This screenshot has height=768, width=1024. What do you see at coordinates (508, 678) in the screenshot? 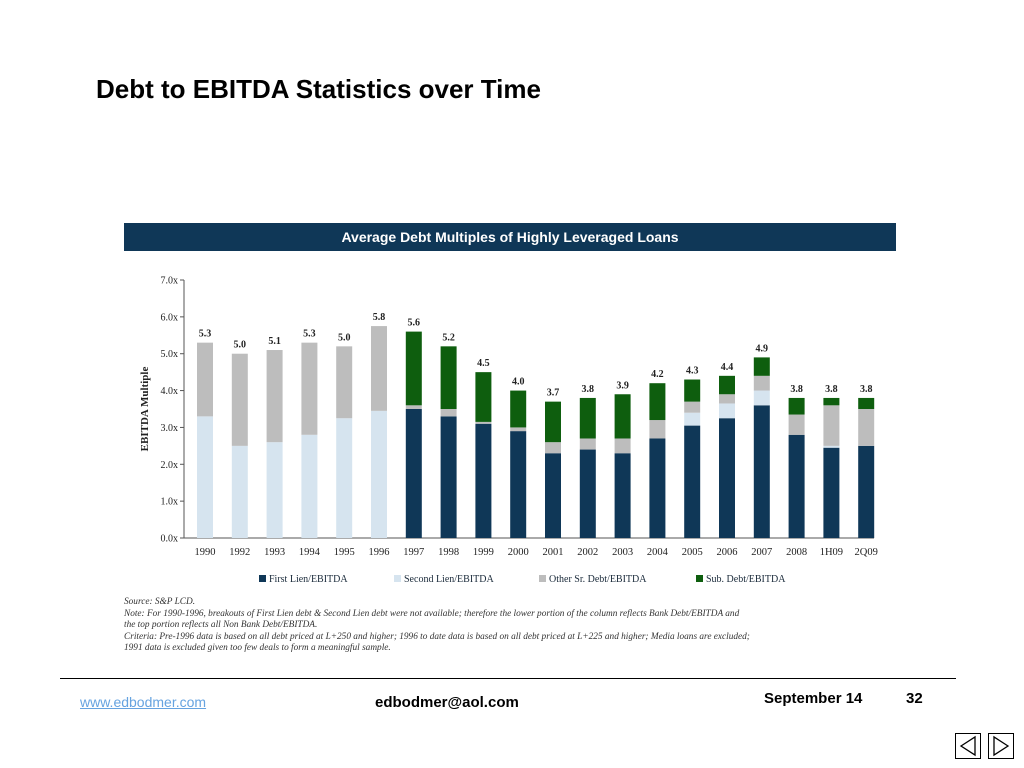
I see `footer-divider` at bounding box center [508, 678].